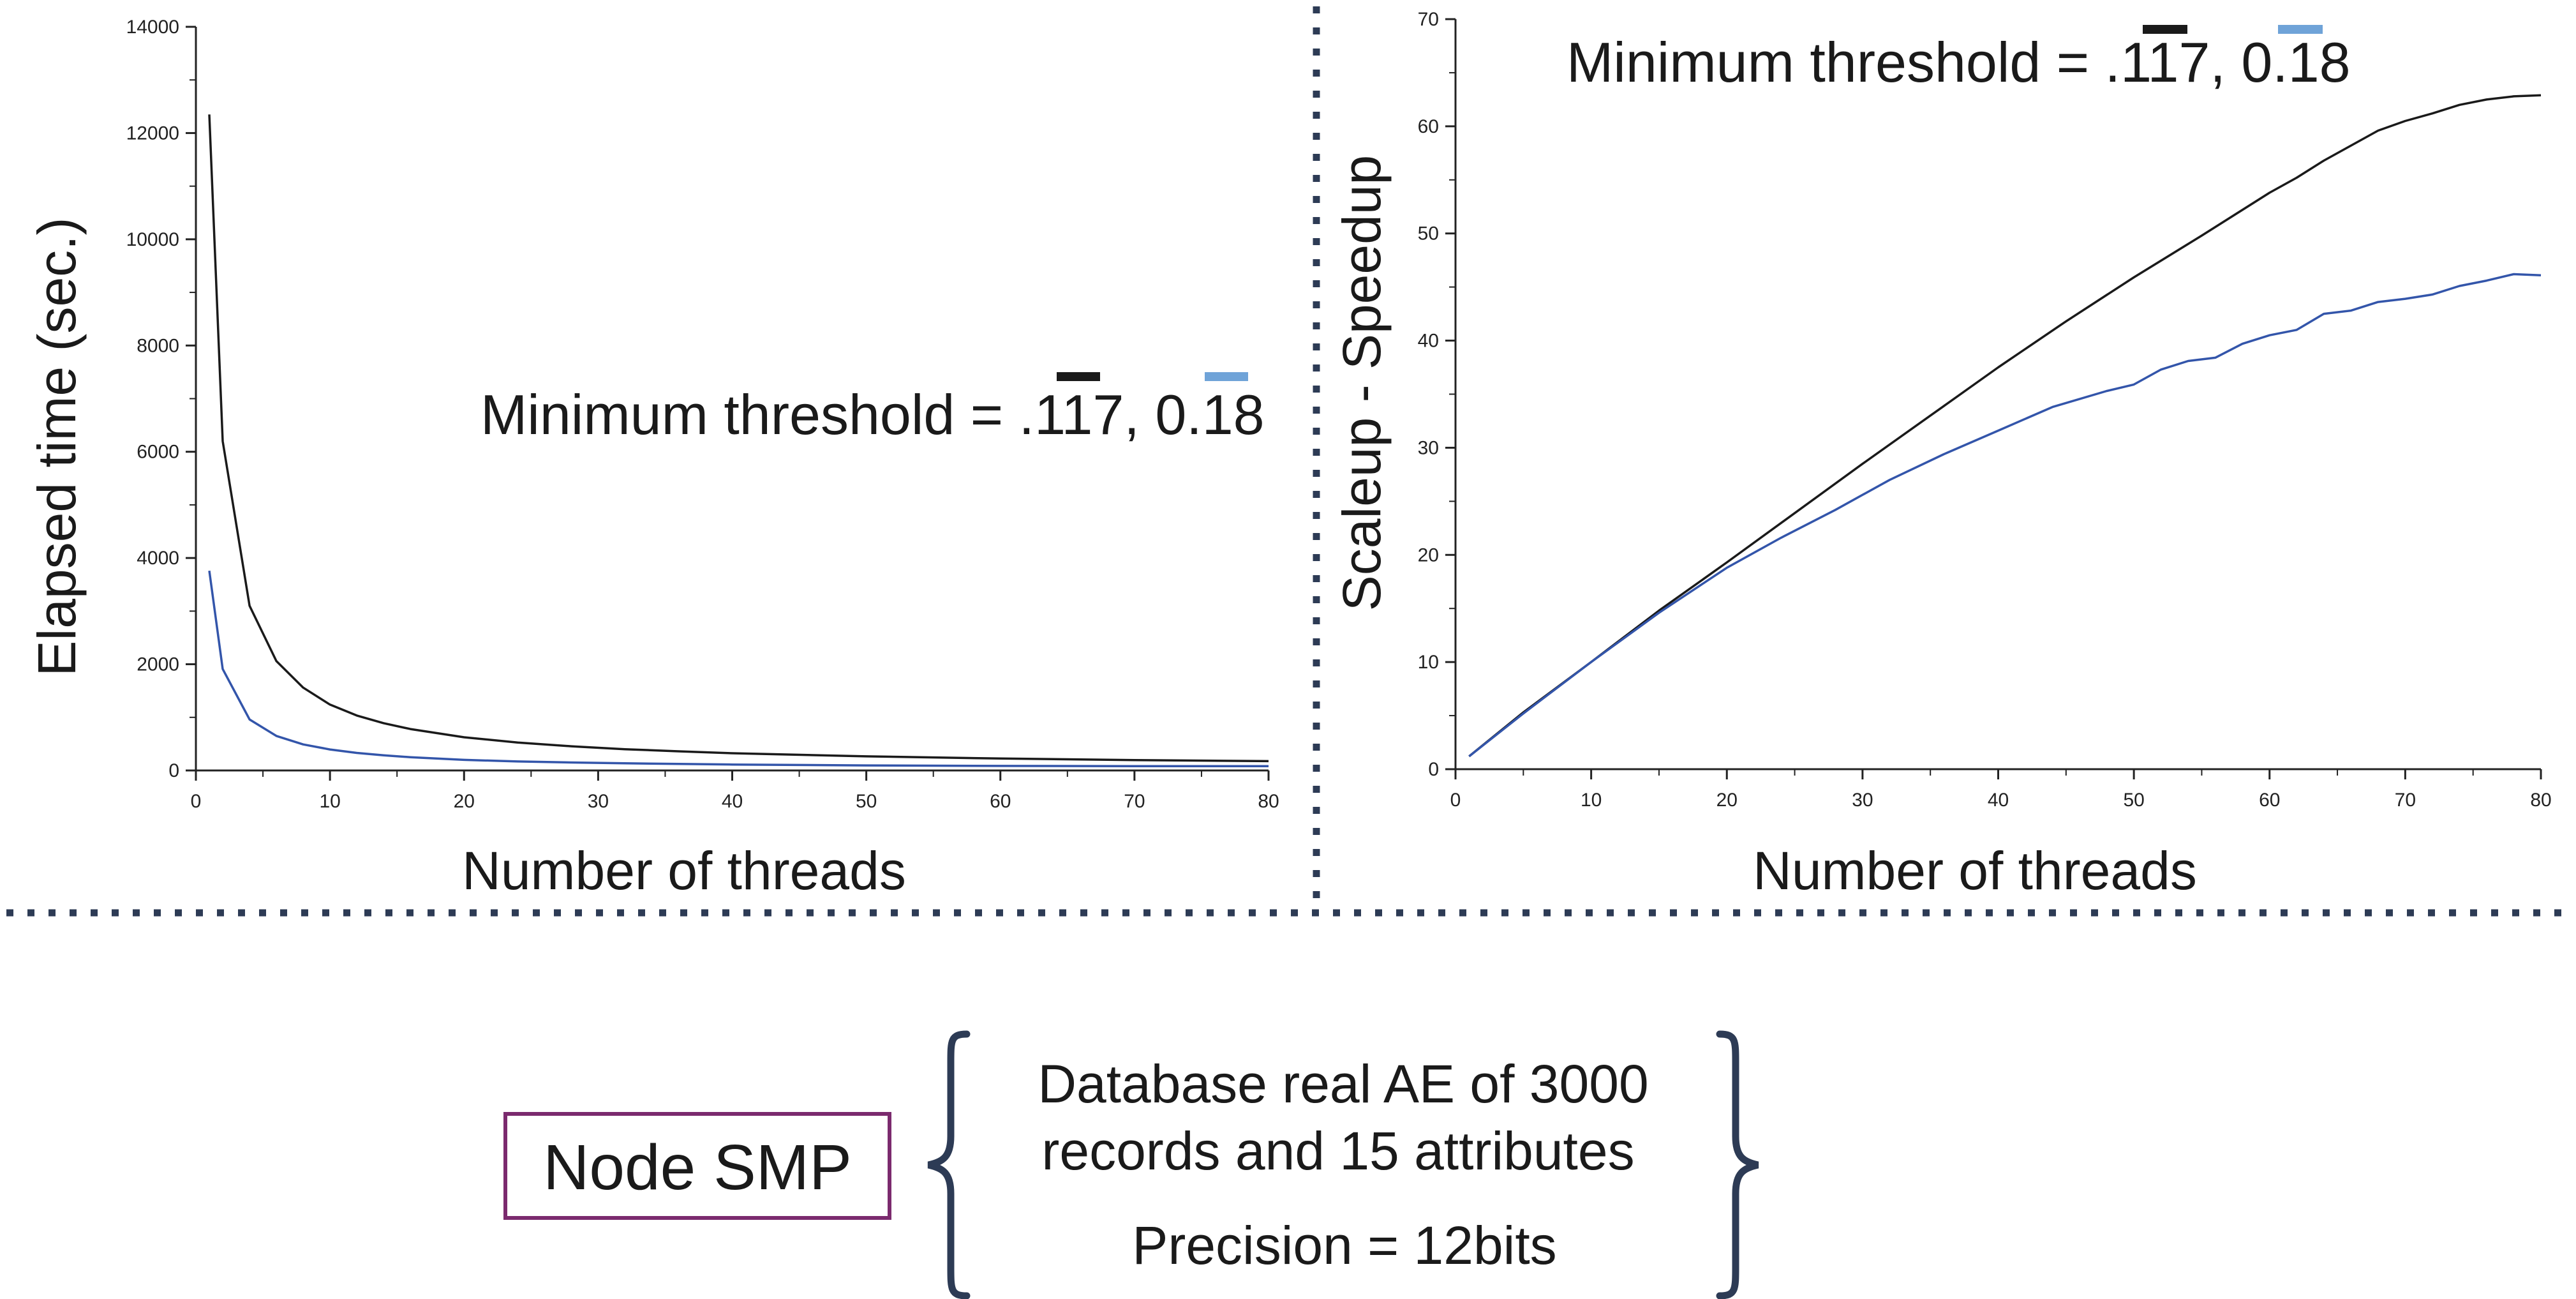 The width and height of the screenshot is (2576, 1299). Describe the element at coordinates (152, 134) in the screenshot. I see `y-tick-label: 12000` at that location.